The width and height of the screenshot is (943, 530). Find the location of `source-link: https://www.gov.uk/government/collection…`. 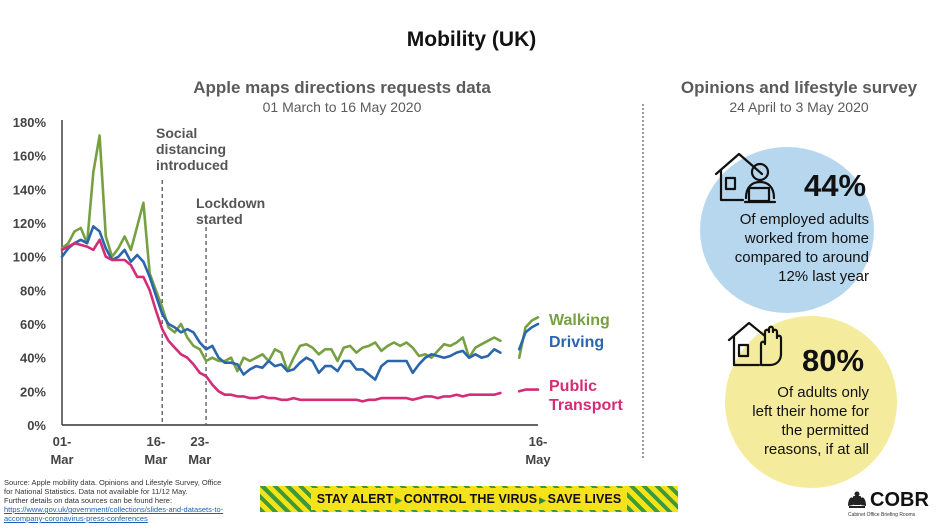

source-link: https://www.gov.uk/government/collection… is located at coordinates (114, 514).